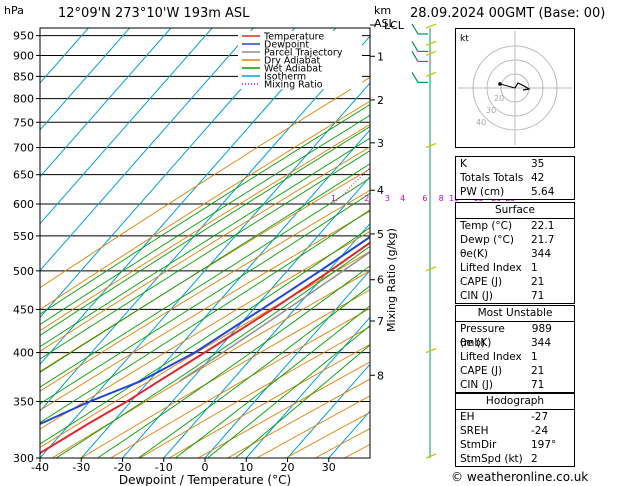 This screenshot has width=629, height=486. What do you see at coordinates (515, 314) in the screenshot?
I see `unstable-title: Most Unstable` at bounding box center [515, 314].